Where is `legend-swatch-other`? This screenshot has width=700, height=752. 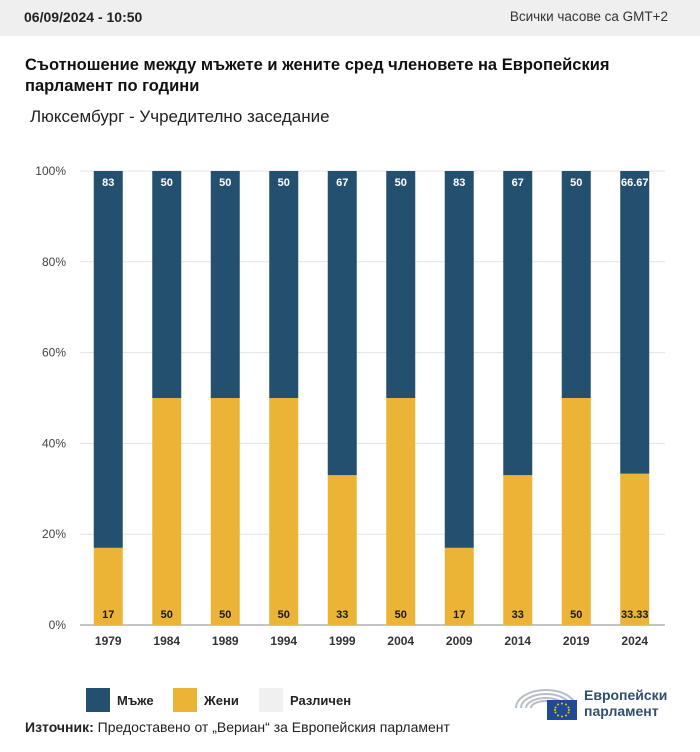
legend-swatch-other is located at coordinates (271, 700).